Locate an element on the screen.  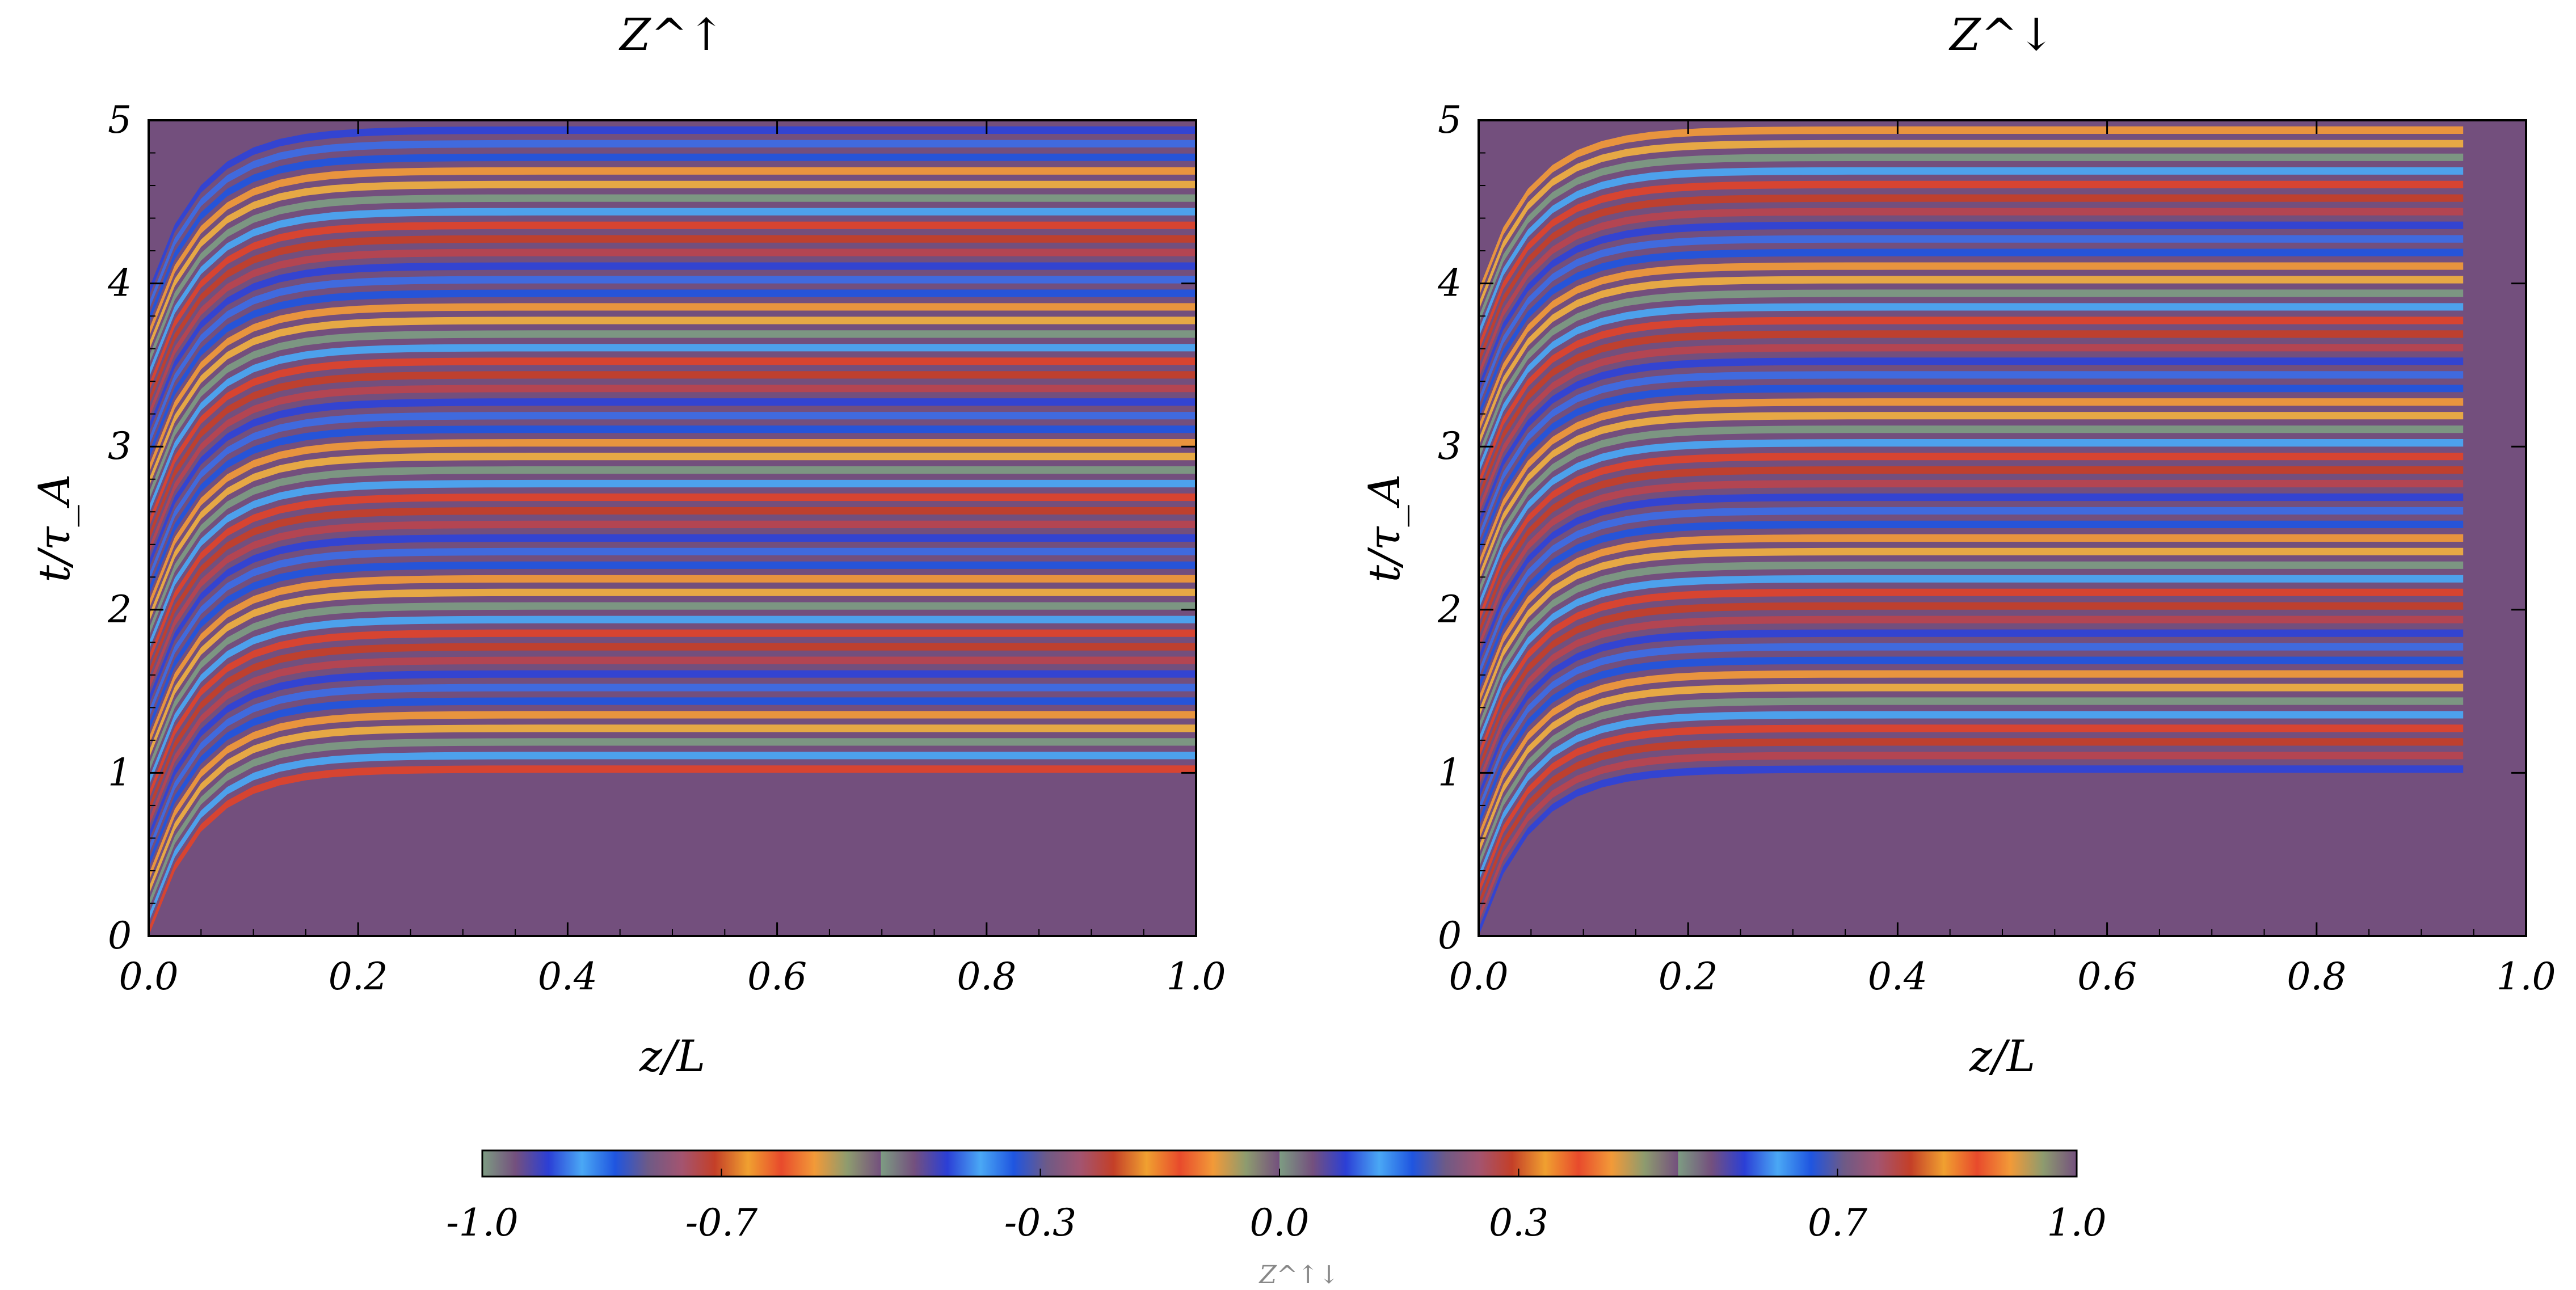
x-axis-label-up: z/L is located at coordinates (672, 1056).